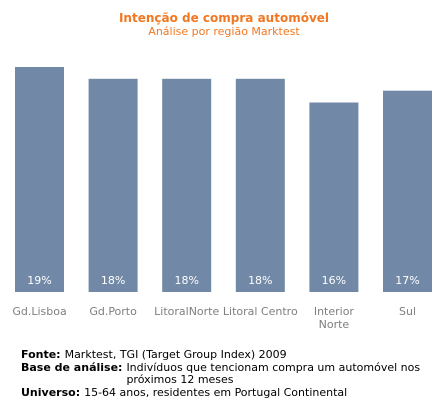  I want to click on value-label-1: 18%, so click(113, 280).